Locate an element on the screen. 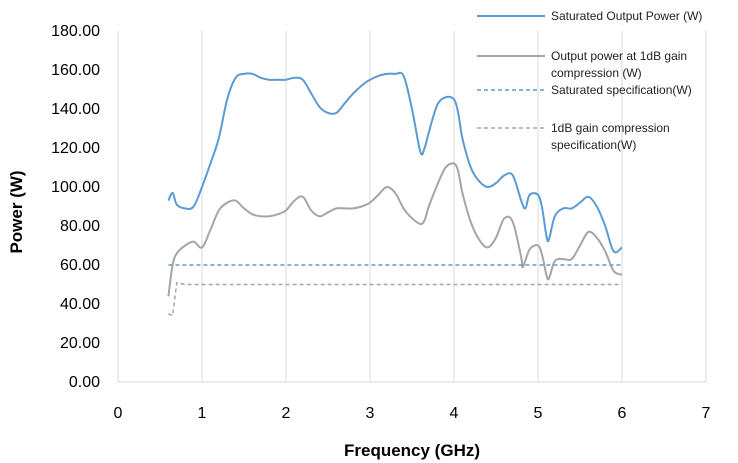 This screenshot has height=463, width=738. y-tick-label: 40.00 is located at coordinates (80, 304).